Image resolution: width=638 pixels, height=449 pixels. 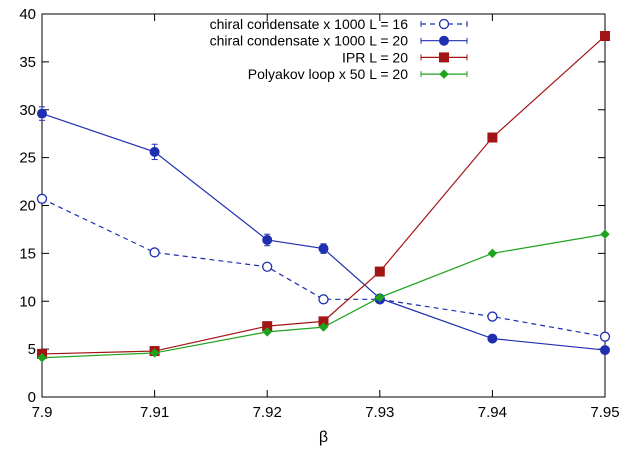 What do you see at coordinates (379, 412) in the screenshot?
I see `x-tick-label: 7.93` at bounding box center [379, 412].